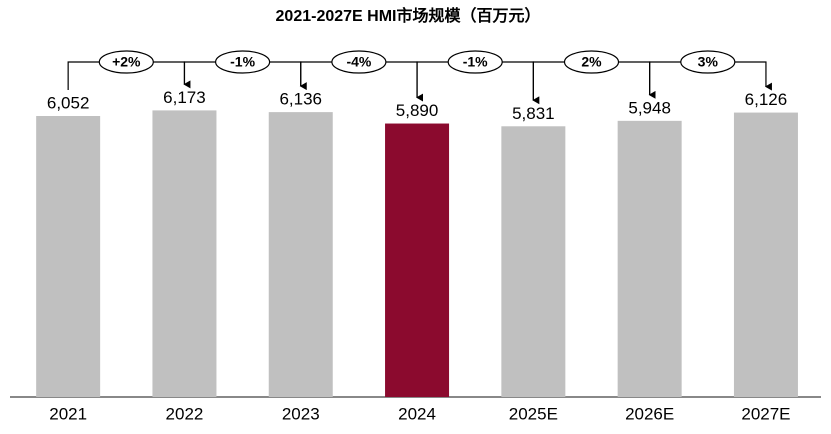  Describe the element at coordinates (417, 413) in the screenshot. I see `x-tick-label: 2024` at that location.